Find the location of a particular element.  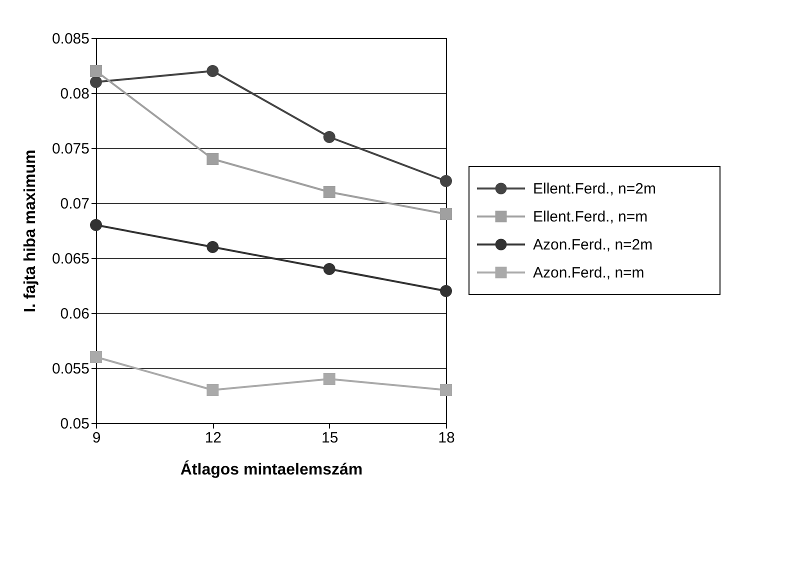

x-tick-label: 12 is located at coordinates (213, 438).